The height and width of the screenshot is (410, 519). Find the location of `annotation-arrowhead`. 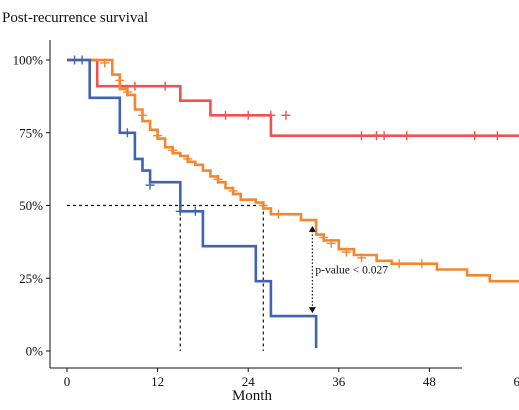

annotation-arrowhead is located at coordinates (312, 310).